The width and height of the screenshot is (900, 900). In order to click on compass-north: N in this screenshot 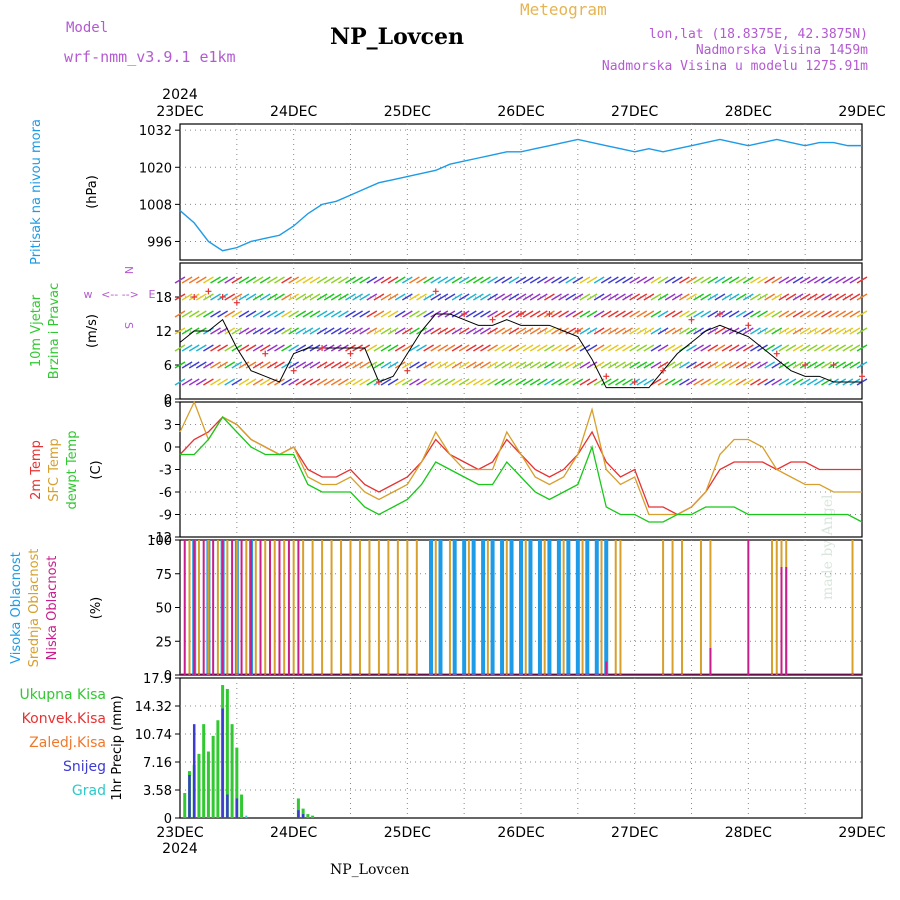, I will do `click(128, 270)`.